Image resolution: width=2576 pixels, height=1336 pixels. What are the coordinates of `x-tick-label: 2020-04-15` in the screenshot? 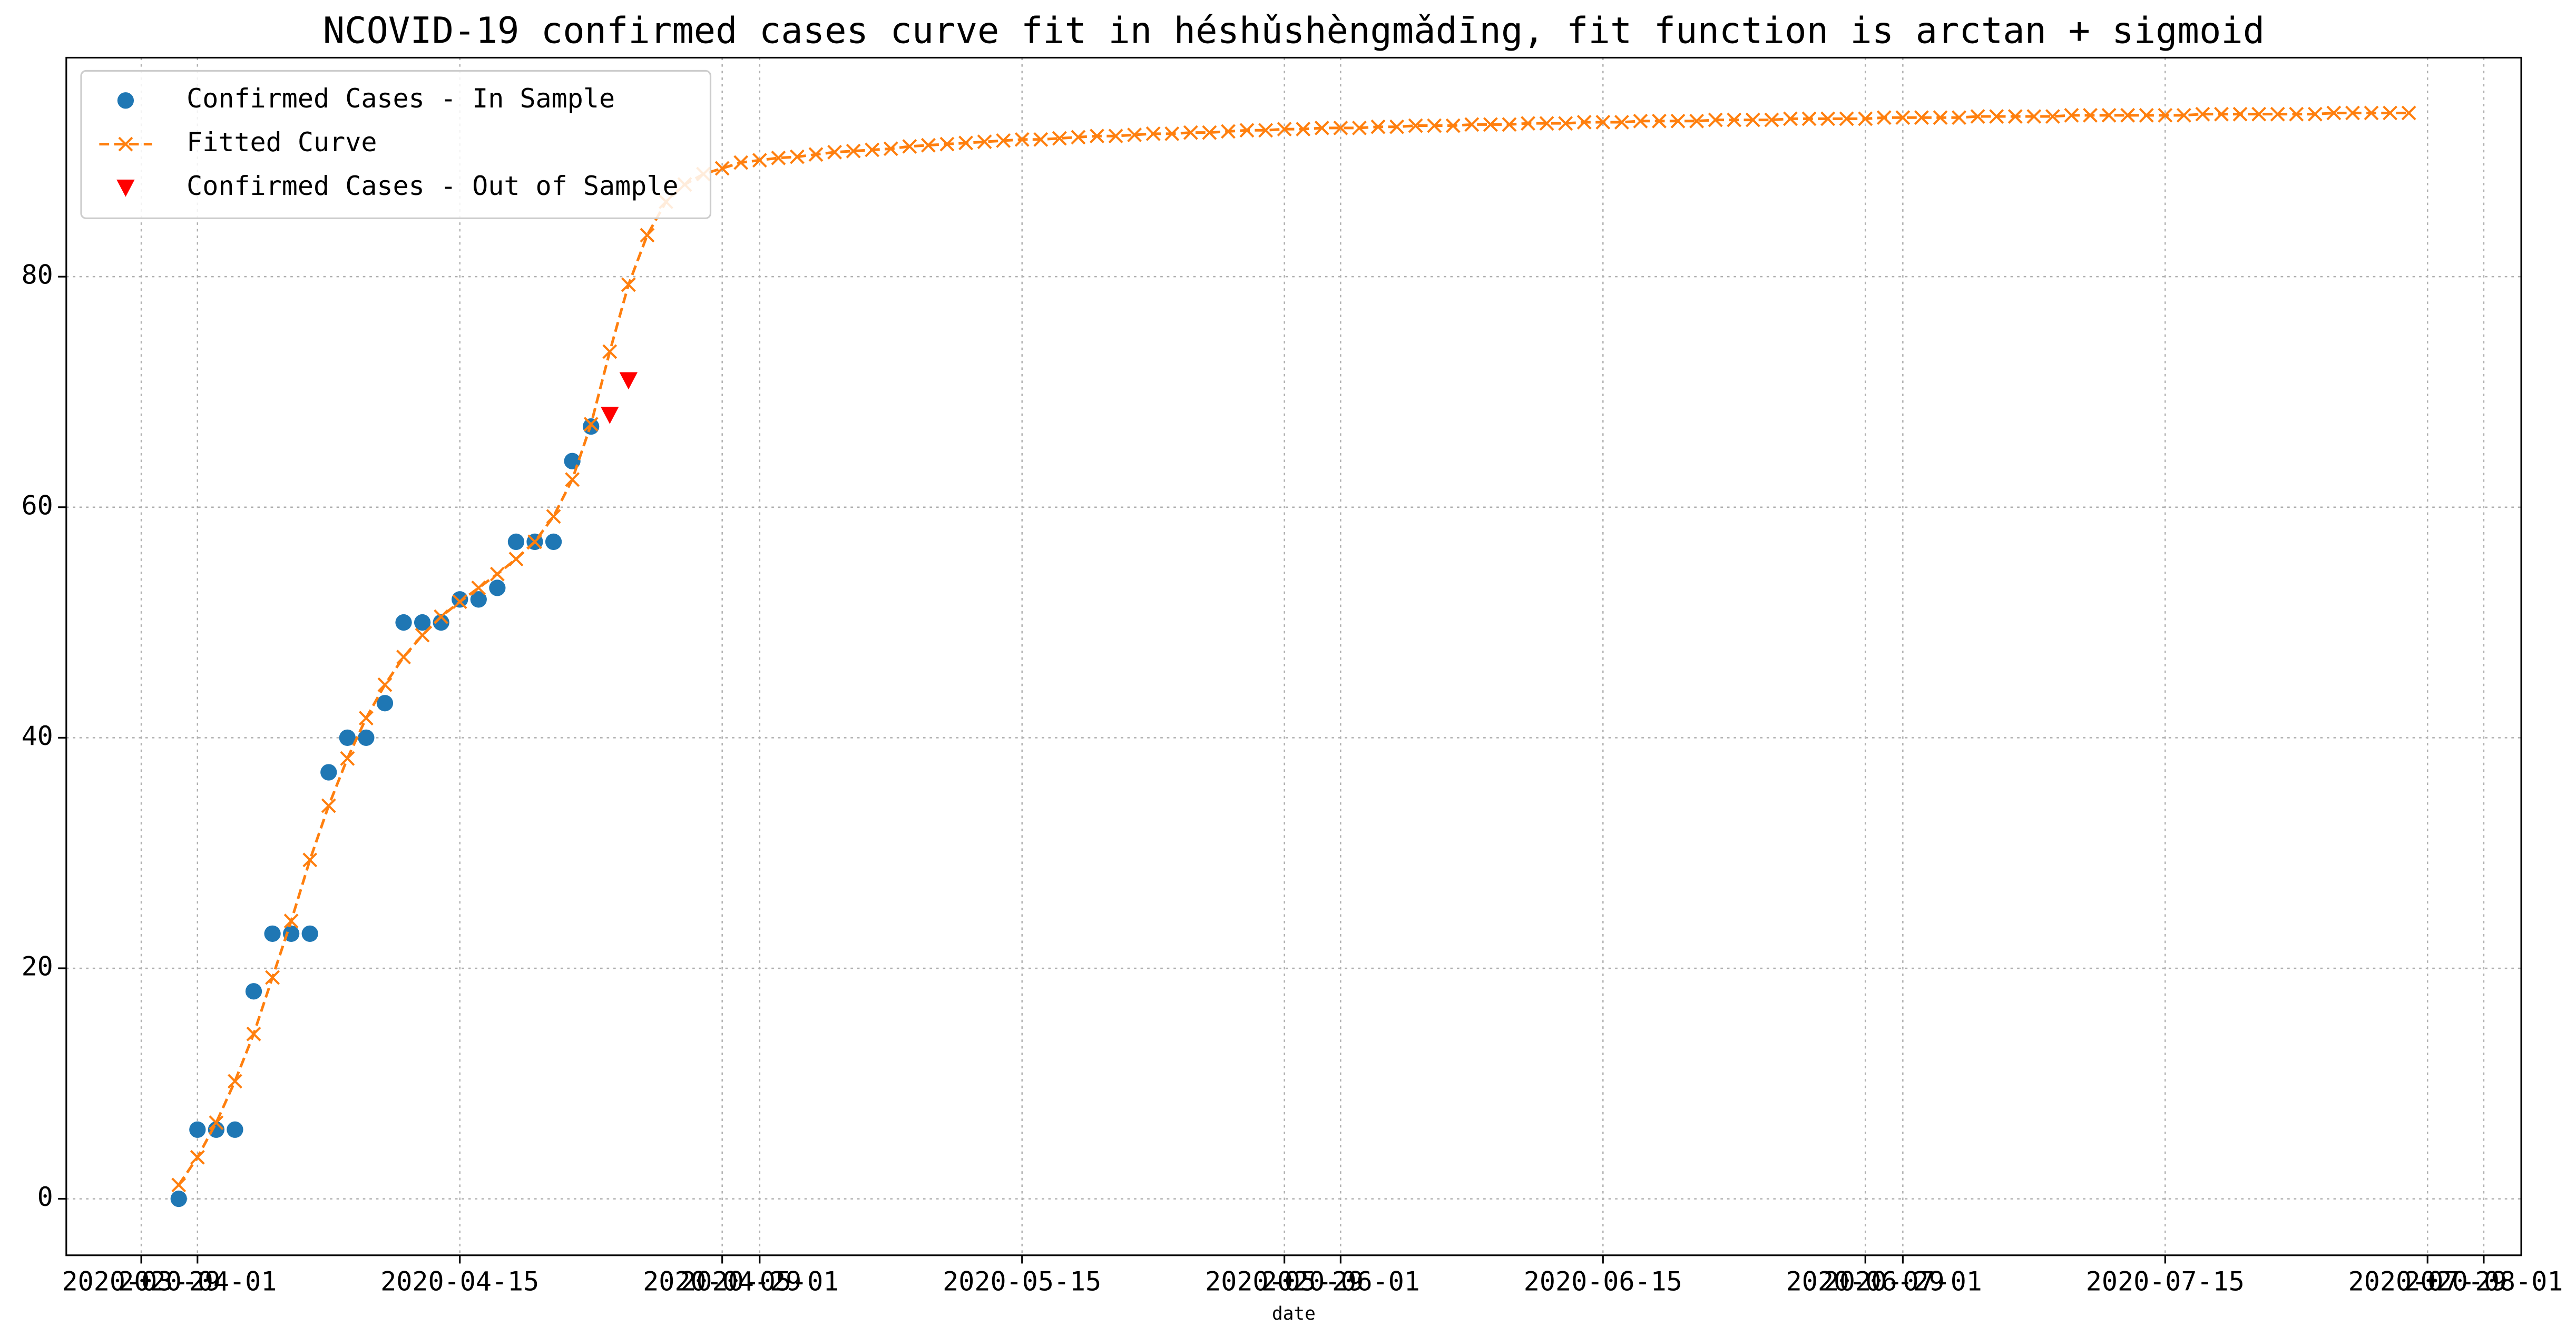 It's located at (459, 1281).